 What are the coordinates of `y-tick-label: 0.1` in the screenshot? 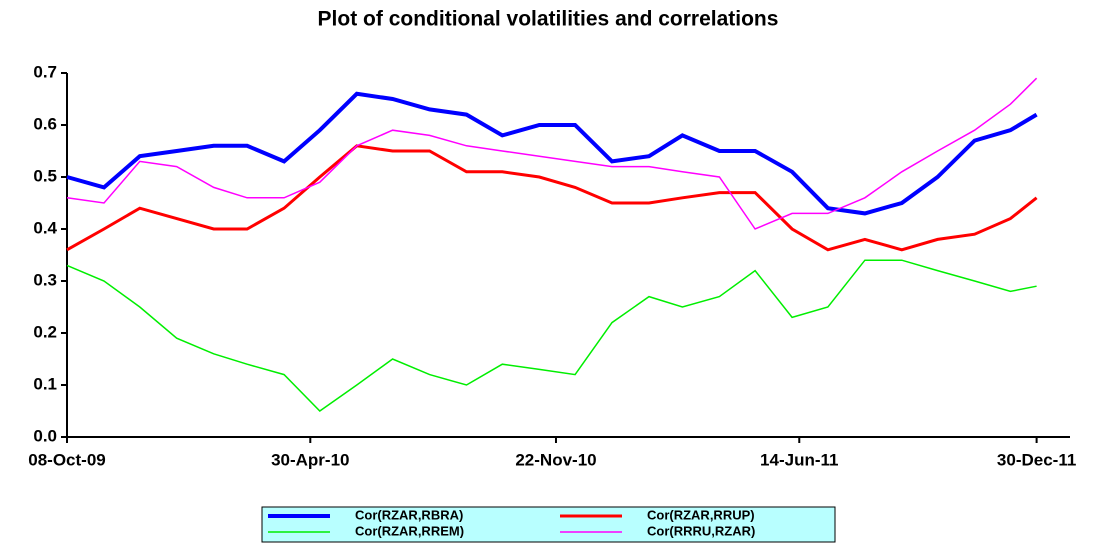 It's located at (45, 383).